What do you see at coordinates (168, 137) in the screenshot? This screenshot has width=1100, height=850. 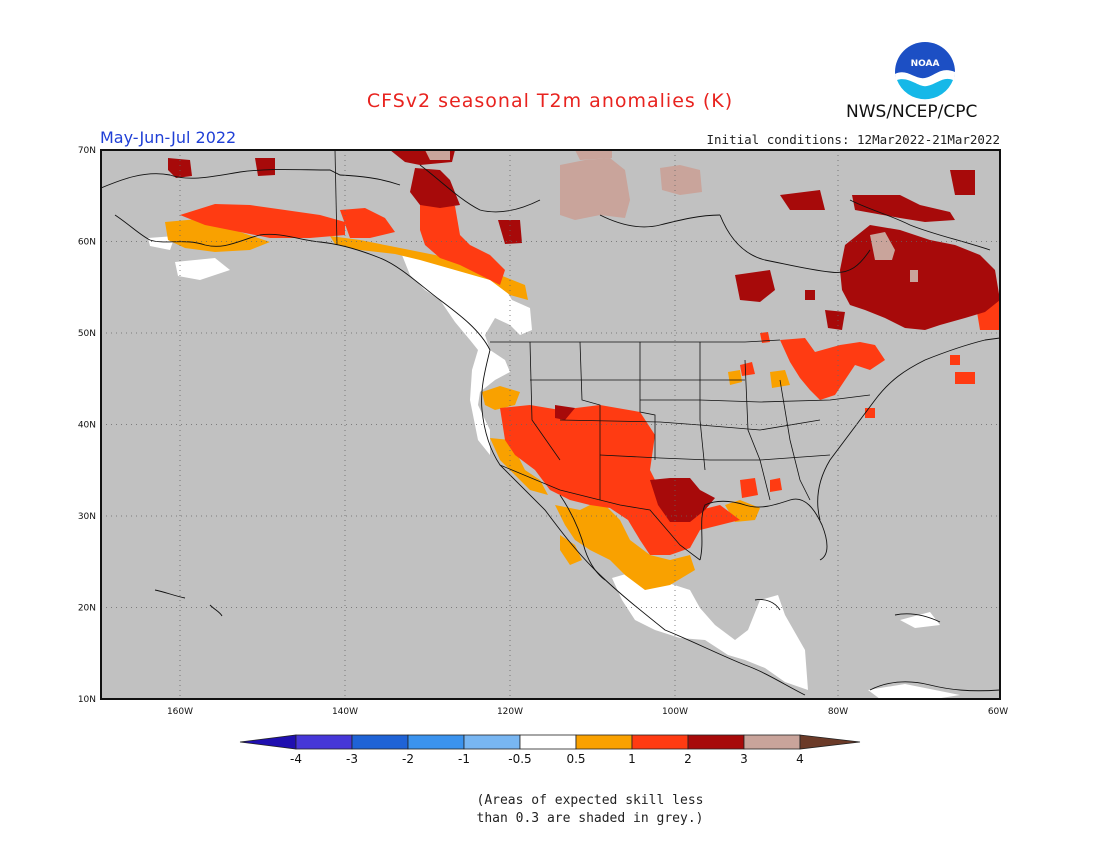 I see `season-label: May-Jun-Jul 2022` at bounding box center [168, 137].